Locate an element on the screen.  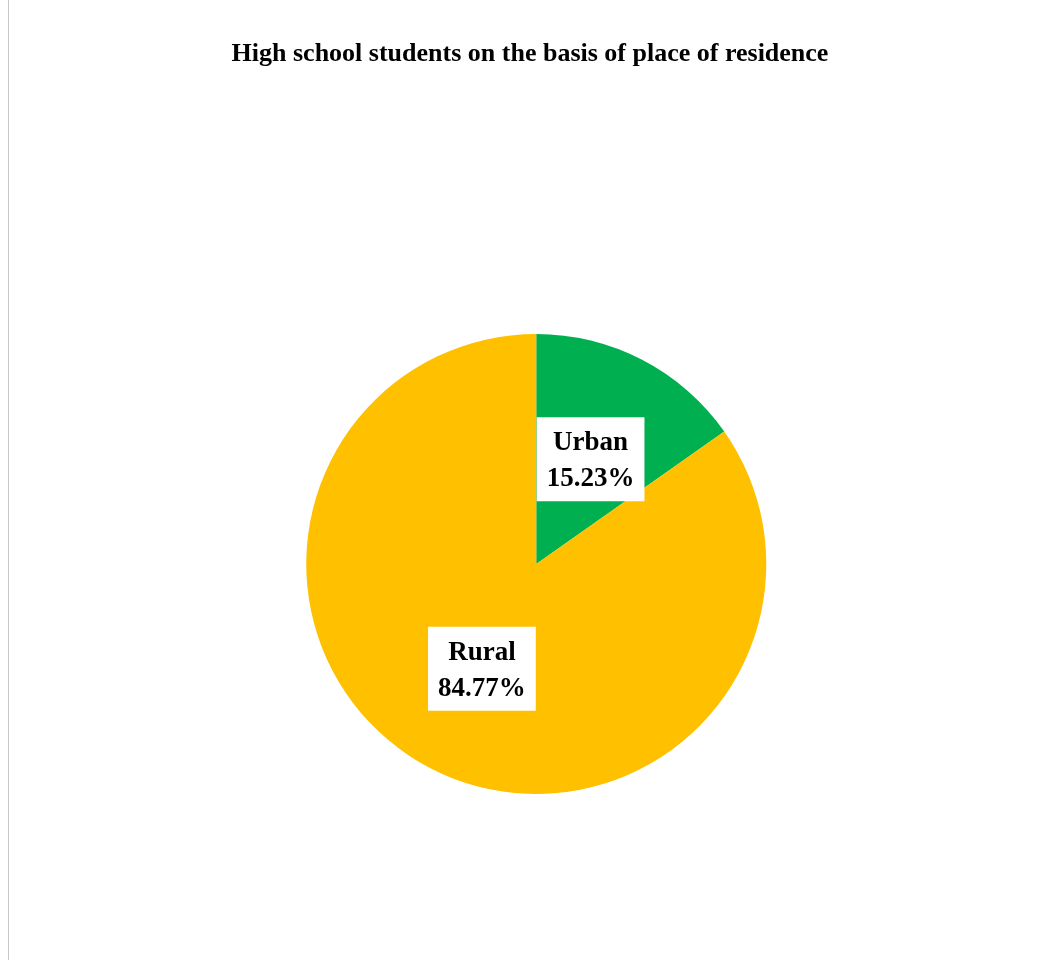
chart-title: High school students on the basis of place of residence is located at coordinates (530, 52).